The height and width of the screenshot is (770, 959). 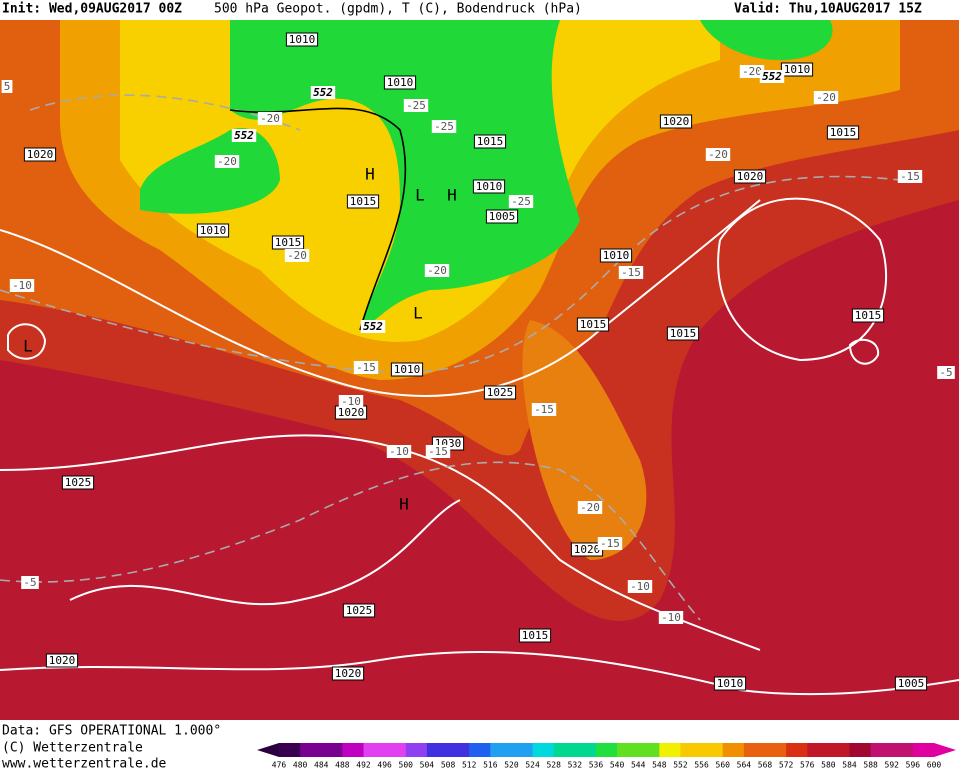 I want to click on website: www.wetterzentrale.de, so click(x=84, y=763).